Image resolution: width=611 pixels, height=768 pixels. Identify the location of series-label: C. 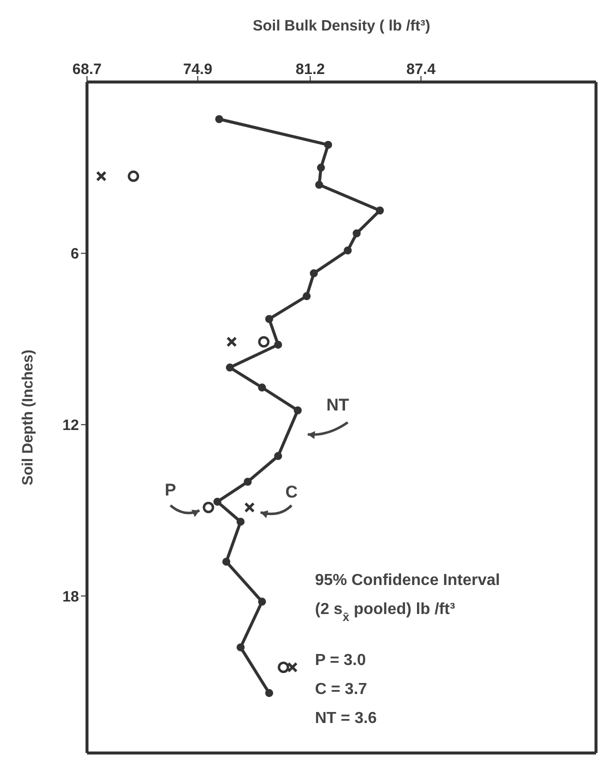
(291, 492).